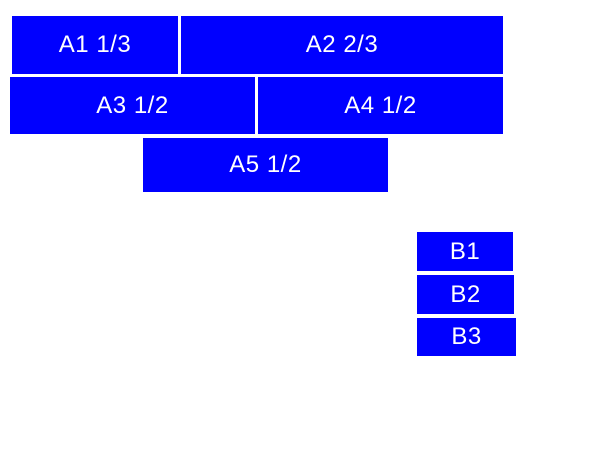  Describe the element at coordinates (465, 294) in the screenshot. I see `box-b2: B2` at that location.